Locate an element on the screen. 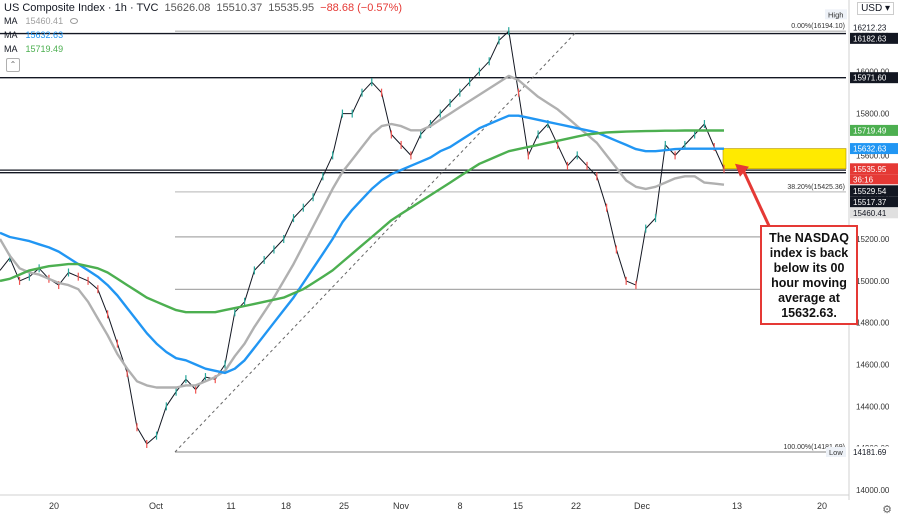 This screenshot has width=900, height=518. annotation-arrow is located at coordinates (756, 199).